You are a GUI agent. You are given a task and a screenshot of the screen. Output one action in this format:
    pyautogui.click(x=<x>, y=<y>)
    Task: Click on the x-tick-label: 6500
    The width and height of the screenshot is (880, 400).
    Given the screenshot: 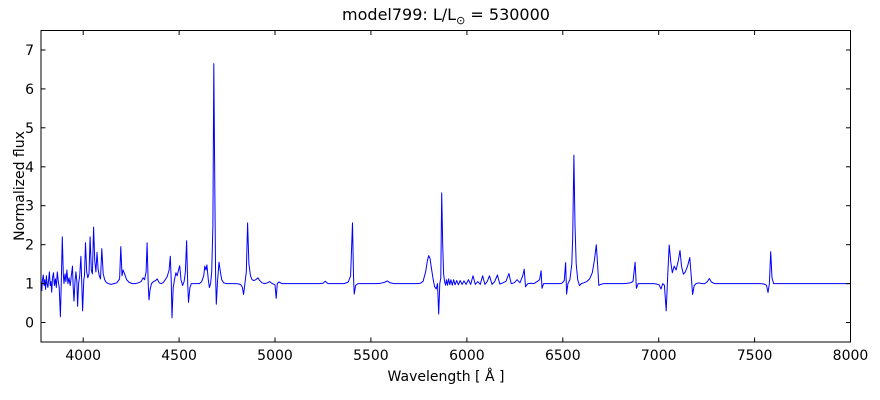 What is the action you would take?
    pyautogui.click(x=563, y=356)
    